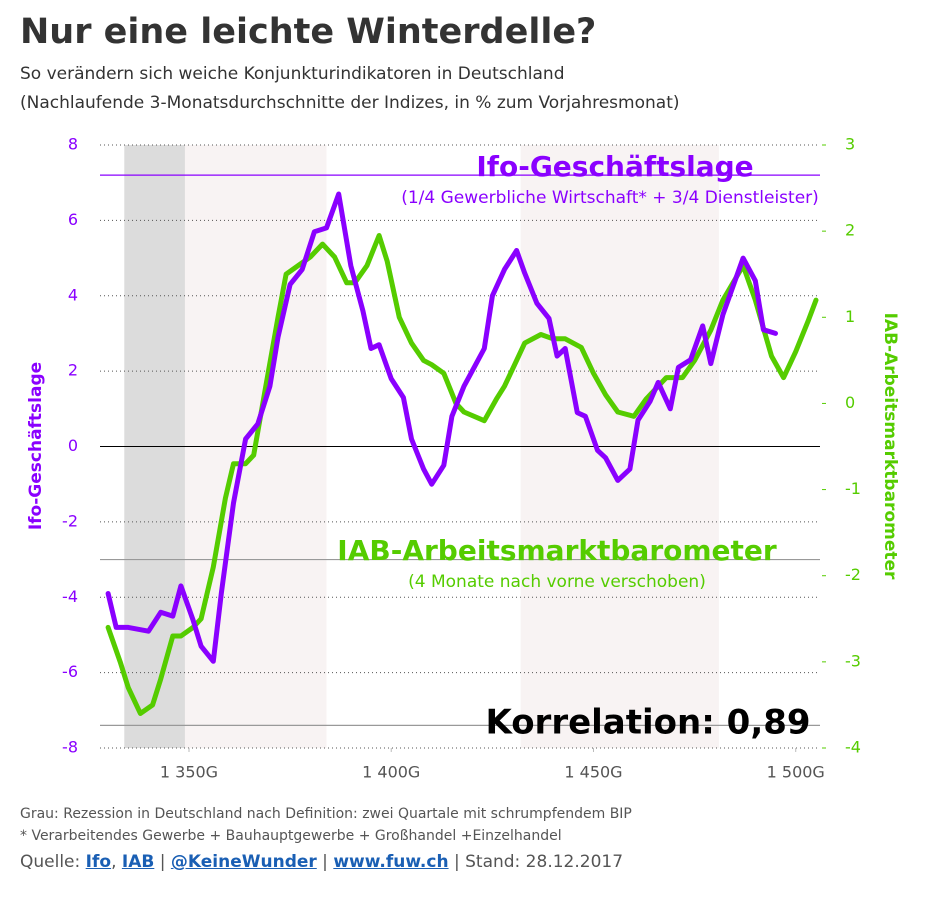 Image resolution: width=928 pixels, height=900 pixels. I want to click on source-link: www.fuw.ch, so click(391, 862).